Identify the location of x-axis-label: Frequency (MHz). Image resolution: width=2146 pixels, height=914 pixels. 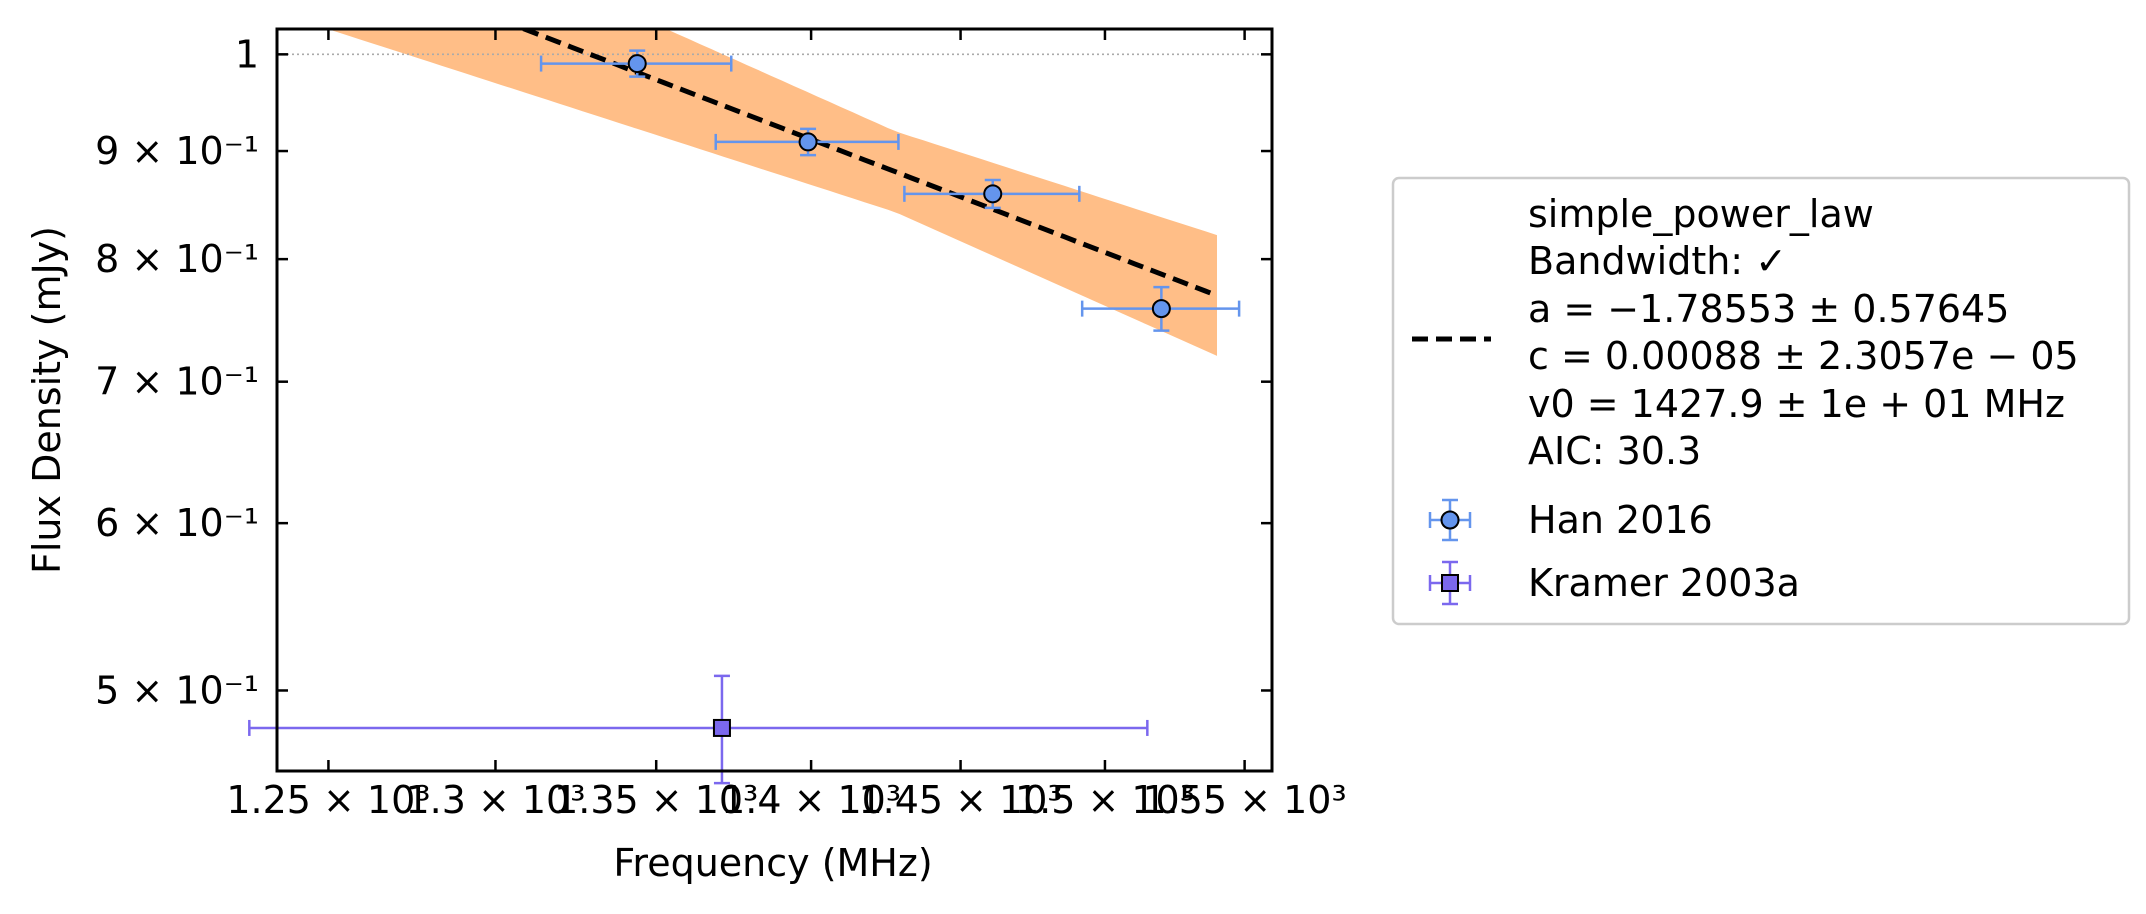
(772, 863).